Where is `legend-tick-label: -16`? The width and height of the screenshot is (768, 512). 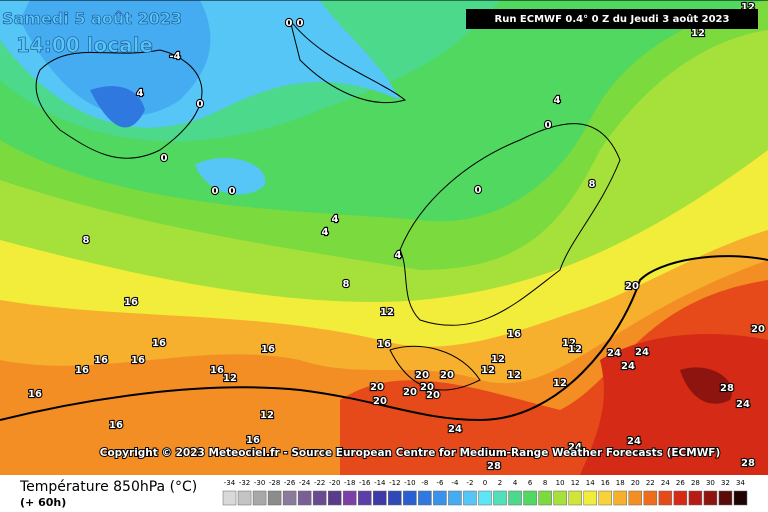
legend-tick-label: -16 is located at coordinates (365, 483).